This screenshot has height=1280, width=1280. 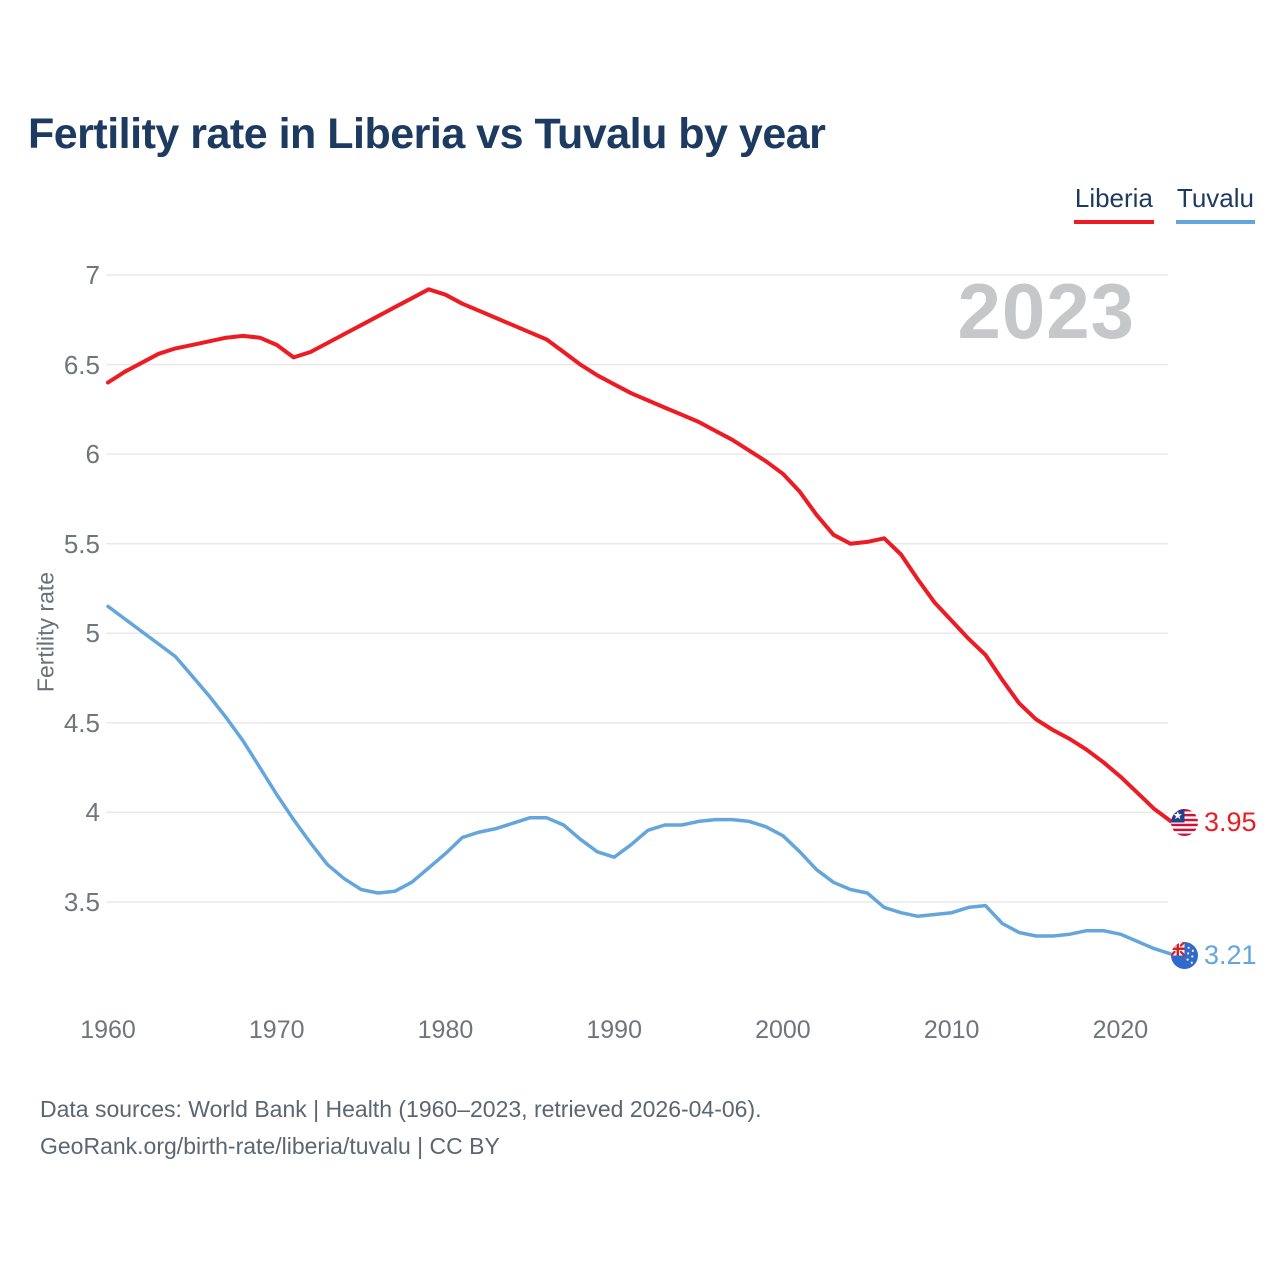 I want to click on y-tick-label: 6.5, so click(x=81, y=364).